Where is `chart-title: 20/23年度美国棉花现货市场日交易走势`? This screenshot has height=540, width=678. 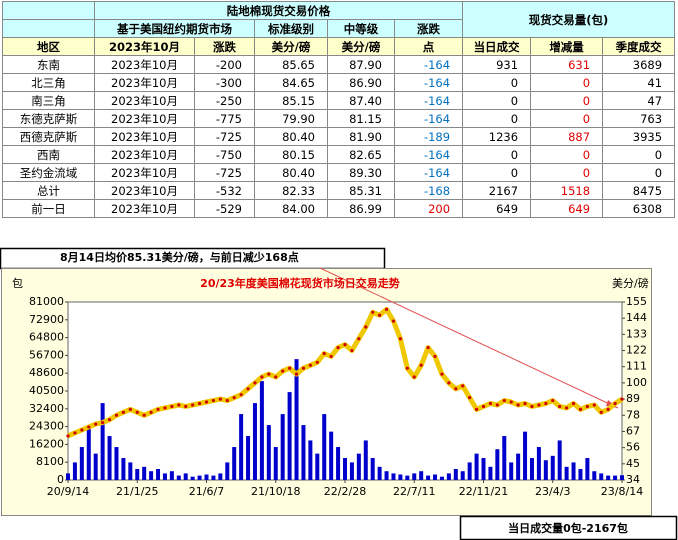 chart-title: 20/23年度美国棉花现货市场日交易走势 is located at coordinates (300, 283).